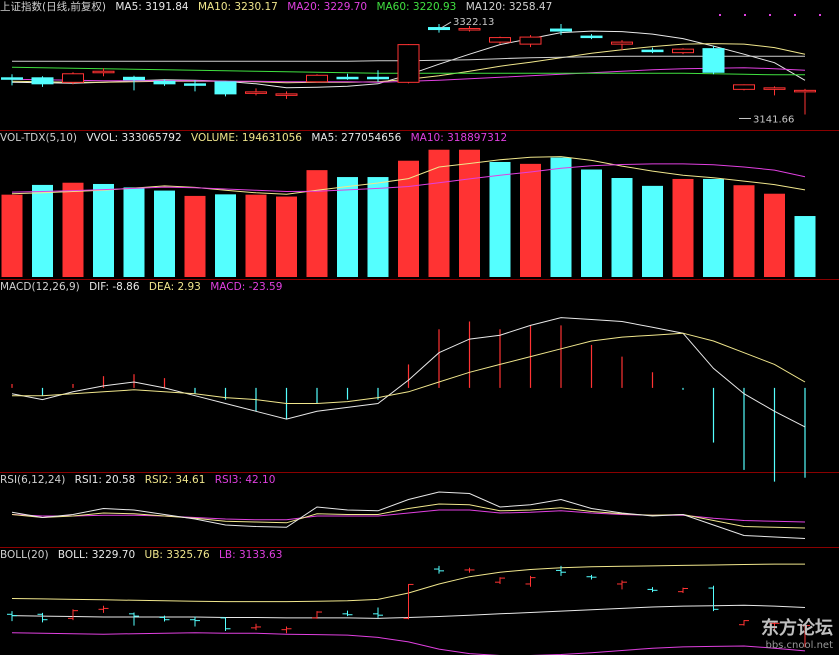  Describe the element at coordinates (177, 555) in the screenshot. I see `boll-ub-label: UB: 3325.76` at that location.